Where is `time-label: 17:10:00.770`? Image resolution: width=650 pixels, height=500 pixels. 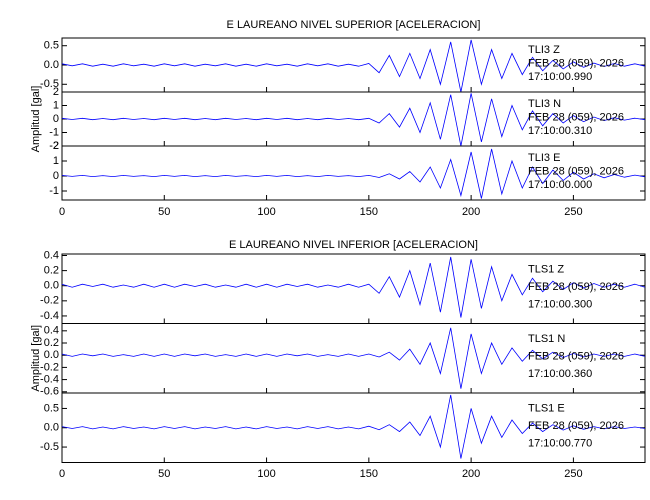
time-label: 17:10:00.770 is located at coordinates (560, 443).